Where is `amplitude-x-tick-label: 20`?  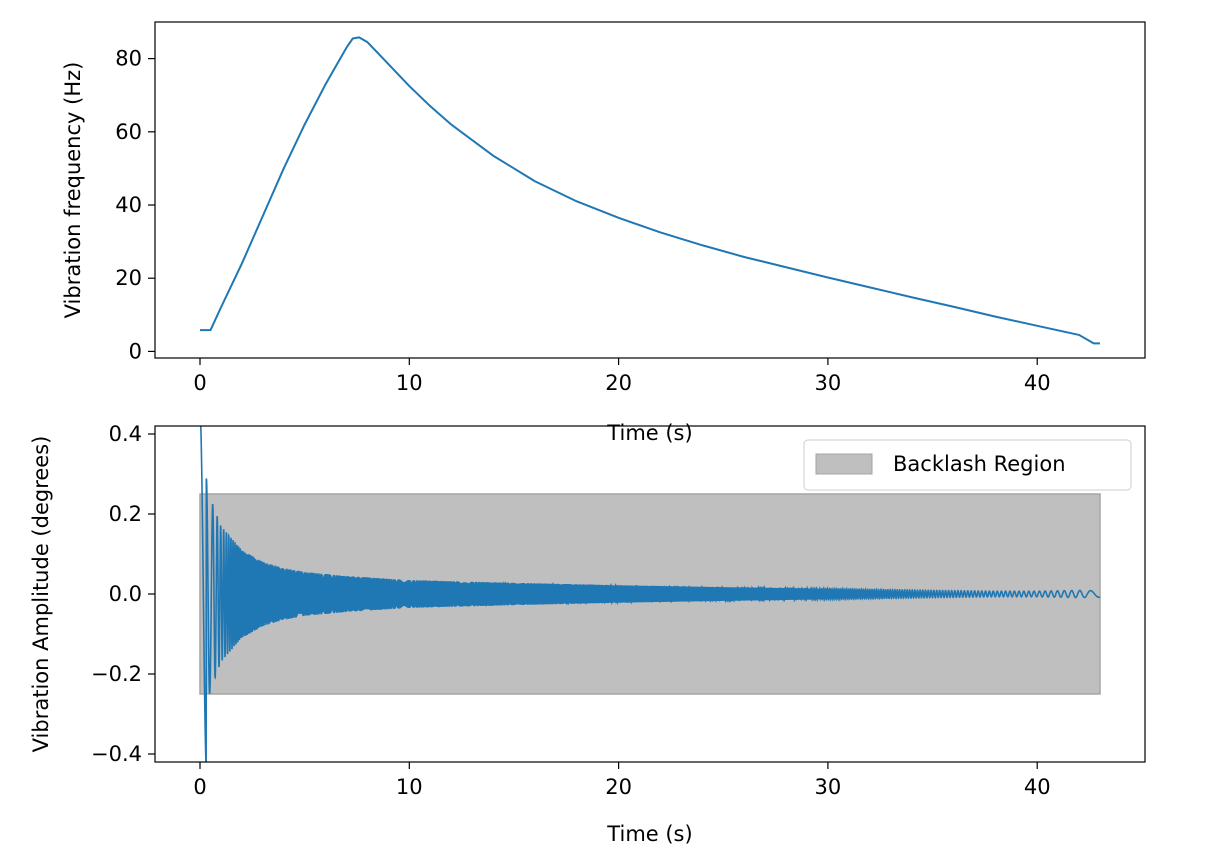 amplitude-x-tick-label: 20 is located at coordinates (618, 787).